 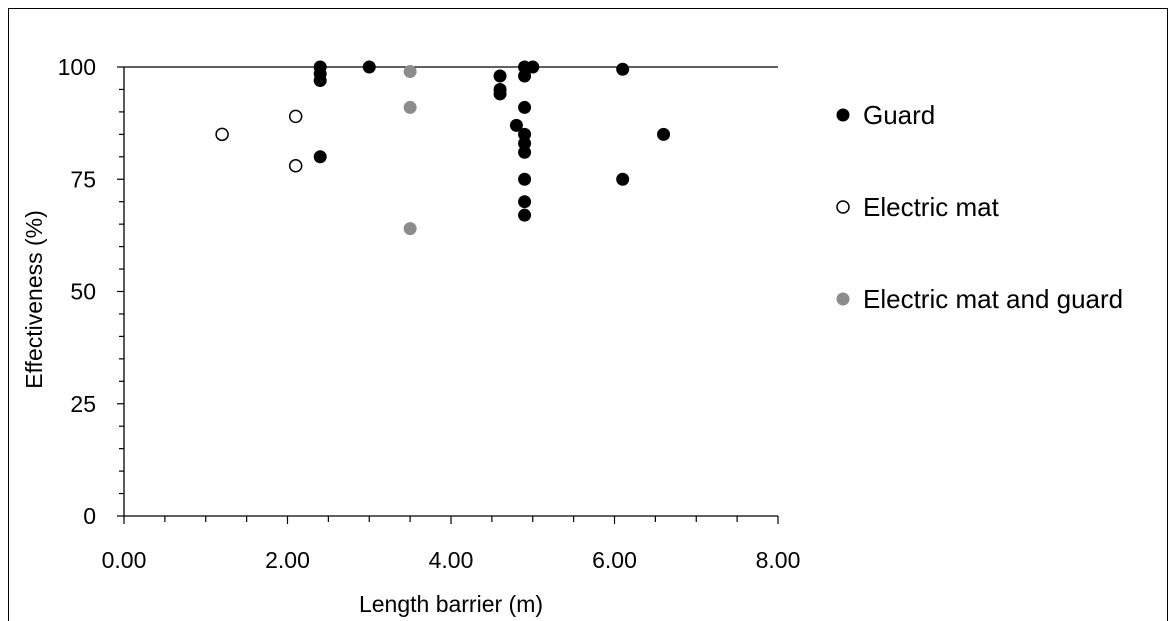 I want to click on legend-label: Electric mat, so click(x=931, y=207).